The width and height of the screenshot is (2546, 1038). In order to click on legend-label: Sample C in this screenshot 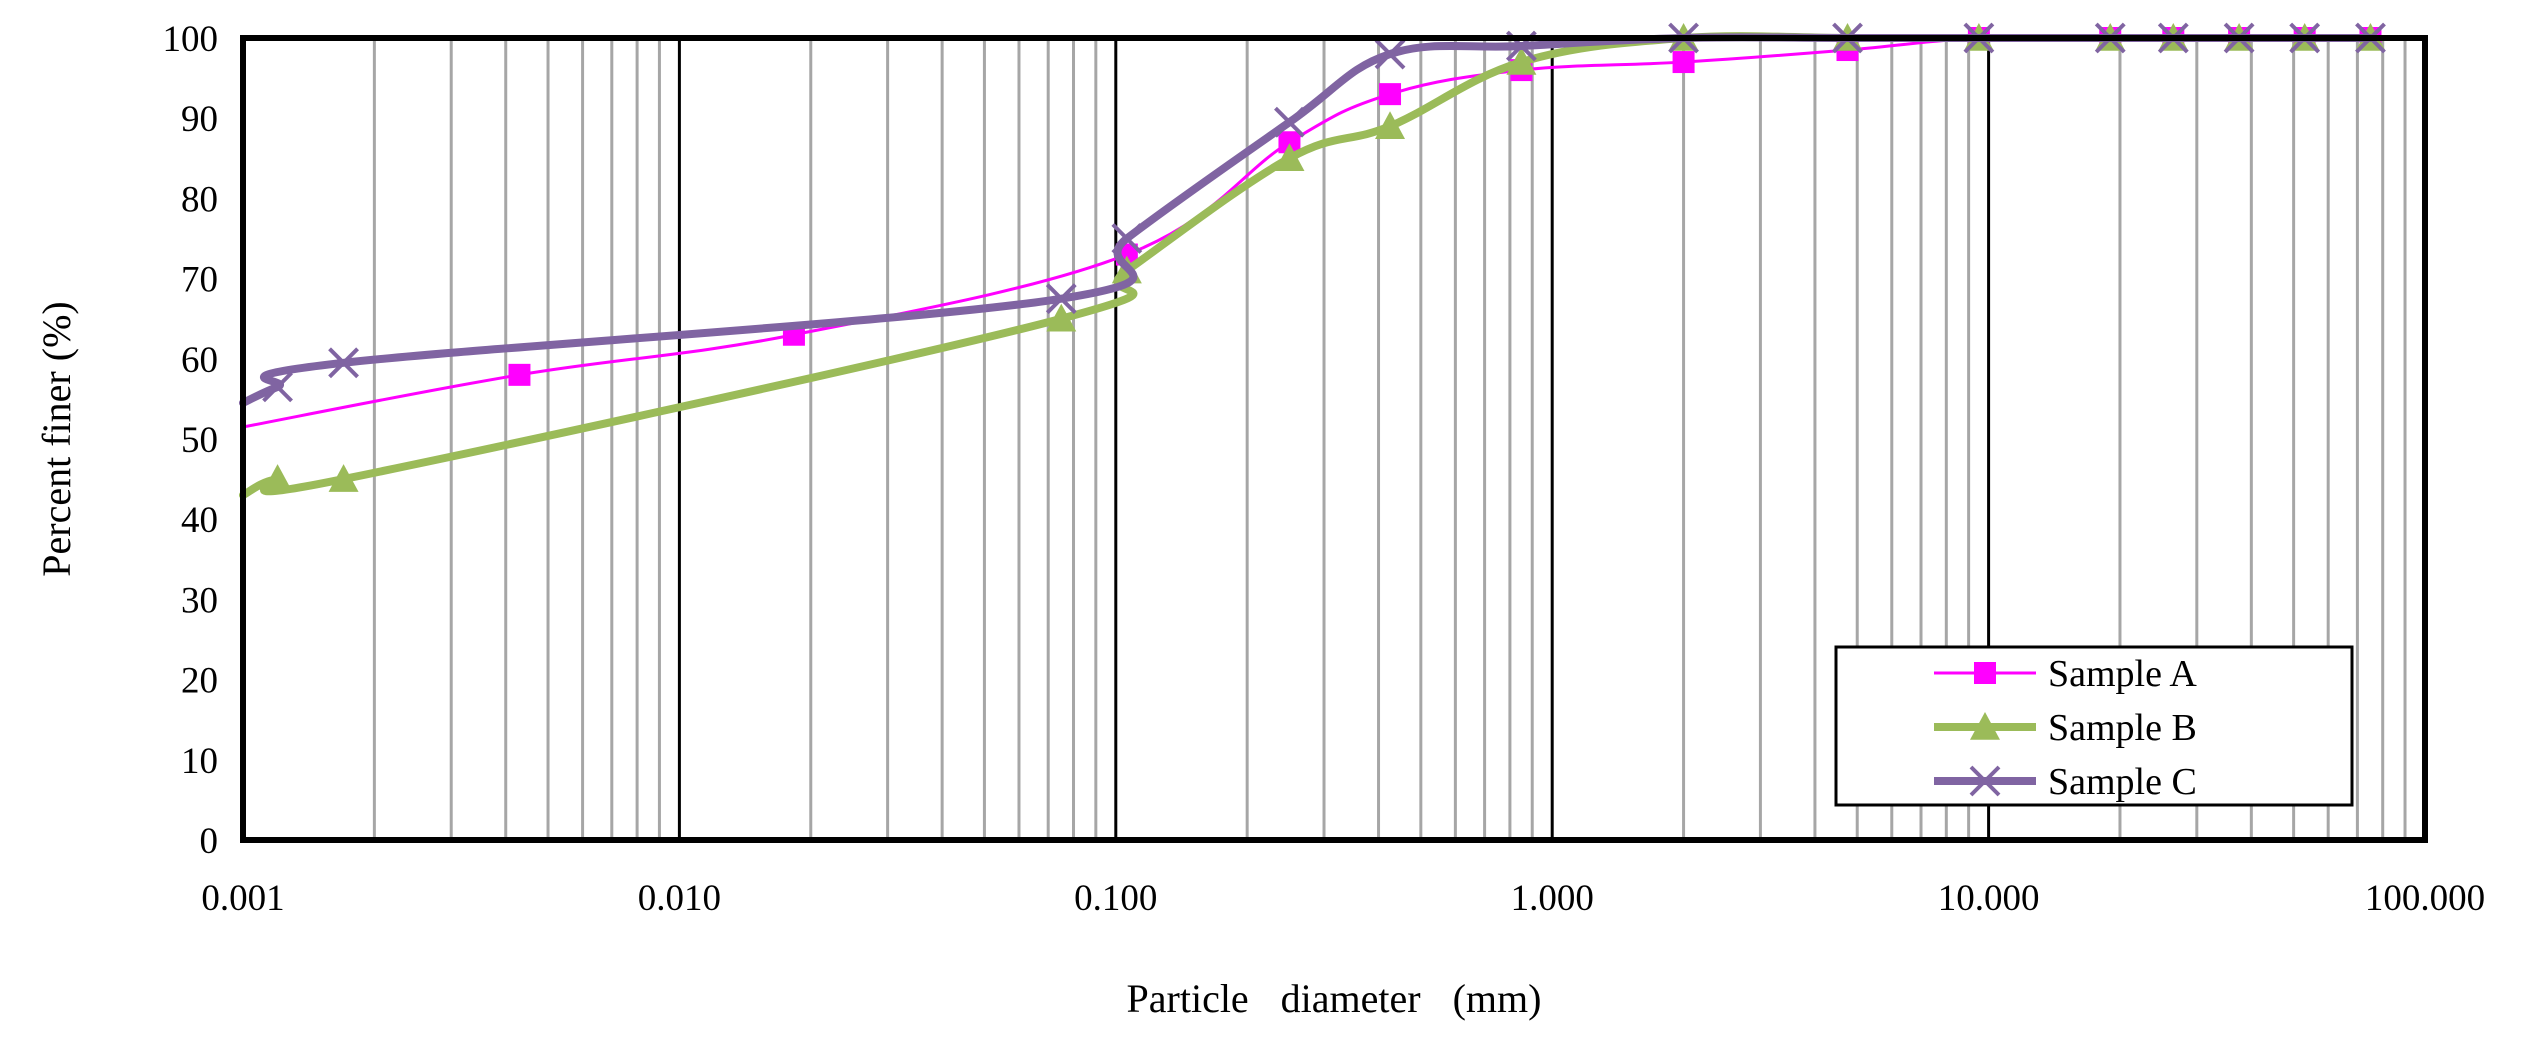, I will do `click(2122, 782)`.